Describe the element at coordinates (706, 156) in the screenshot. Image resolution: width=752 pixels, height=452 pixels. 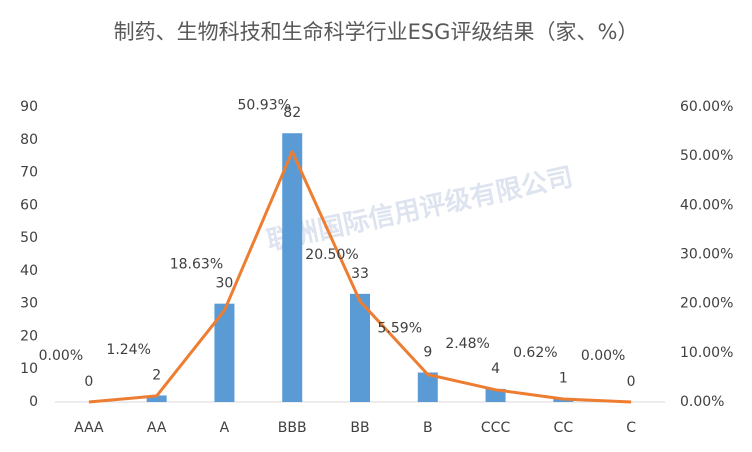
I see `y2-tick-label: 50.00%` at that location.